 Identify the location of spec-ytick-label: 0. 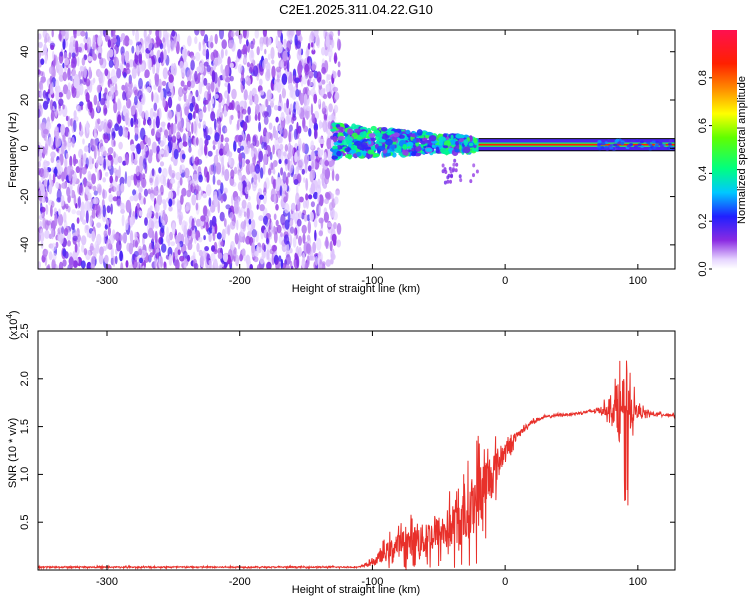
(25, 148).